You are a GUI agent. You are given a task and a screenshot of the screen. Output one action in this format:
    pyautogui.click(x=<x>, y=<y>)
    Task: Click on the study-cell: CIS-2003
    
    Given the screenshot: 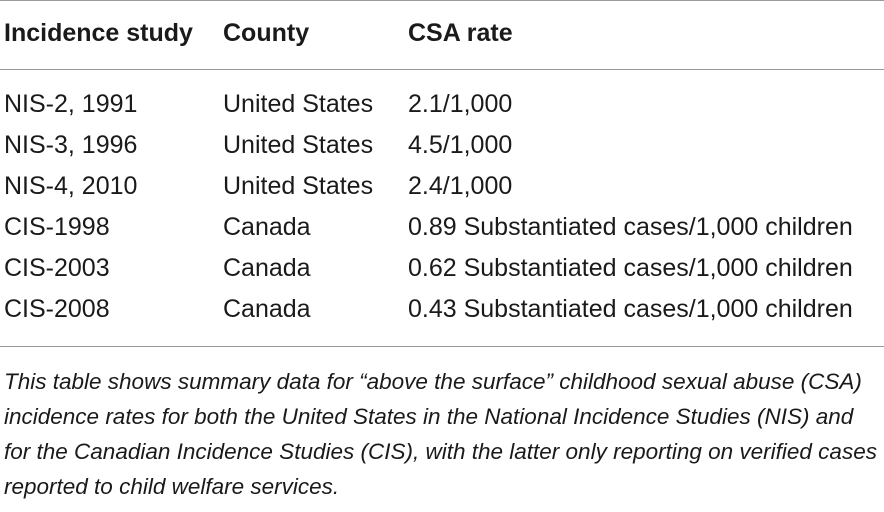 What is the action you would take?
    pyautogui.click(x=57, y=268)
    